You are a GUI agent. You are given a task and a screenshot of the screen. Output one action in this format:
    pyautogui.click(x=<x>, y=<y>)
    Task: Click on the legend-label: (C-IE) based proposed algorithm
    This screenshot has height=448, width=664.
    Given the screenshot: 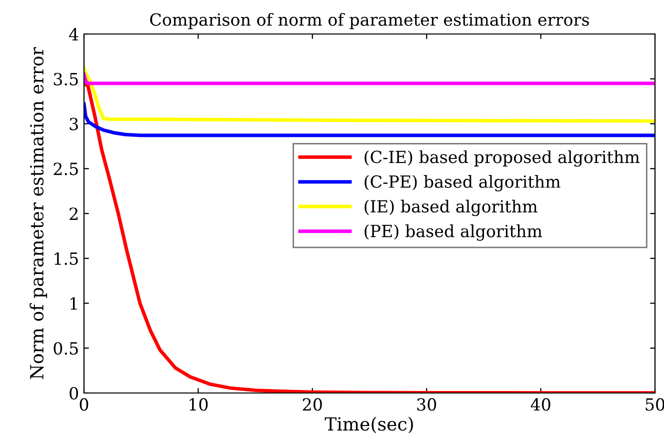 What is the action you would take?
    pyautogui.click(x=502, y=158)
    